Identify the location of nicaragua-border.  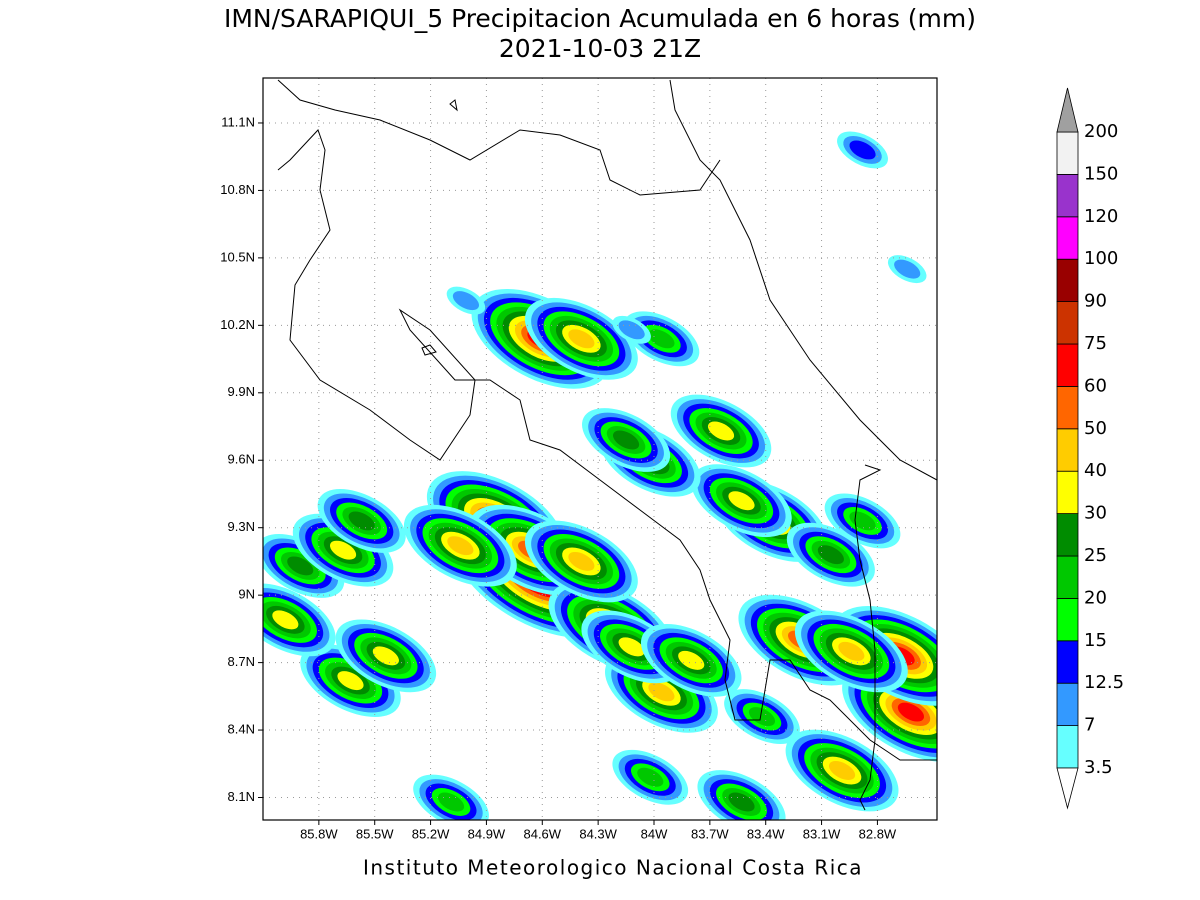
(499, 137).